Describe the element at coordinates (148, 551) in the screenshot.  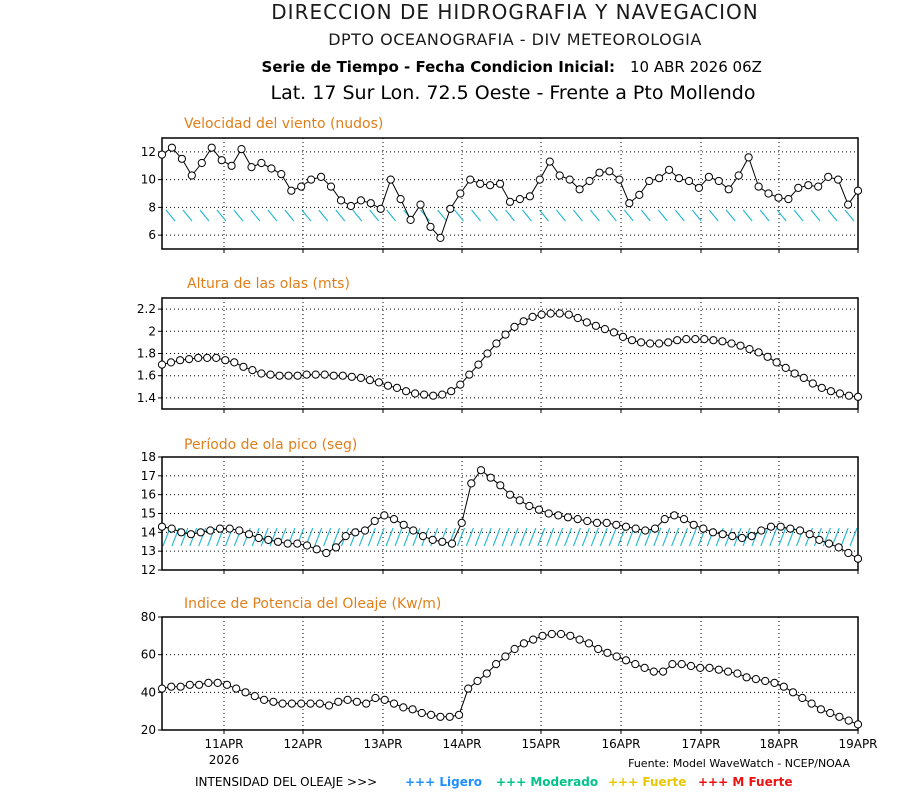
I see `y-tick-label: 13` at that location.